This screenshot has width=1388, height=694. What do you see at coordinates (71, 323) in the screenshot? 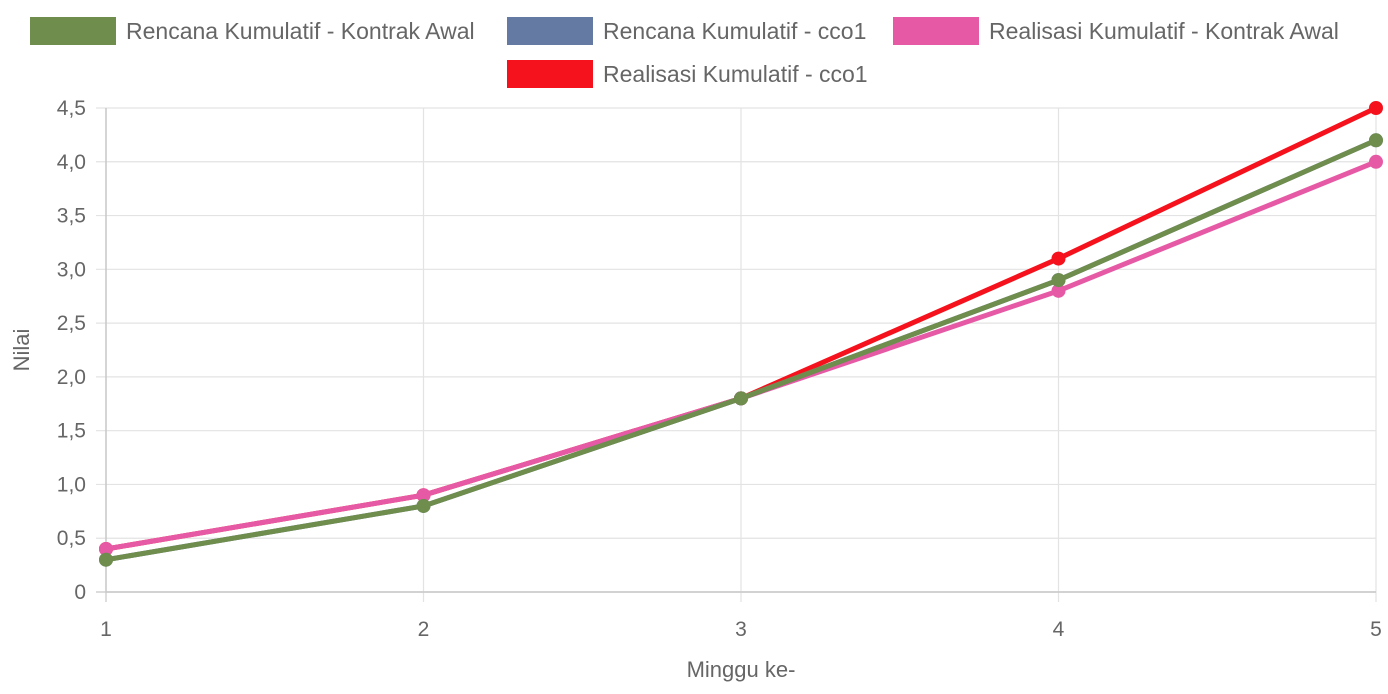
I see `y-tick-label: 2,5` at bounding box center [71, 323].